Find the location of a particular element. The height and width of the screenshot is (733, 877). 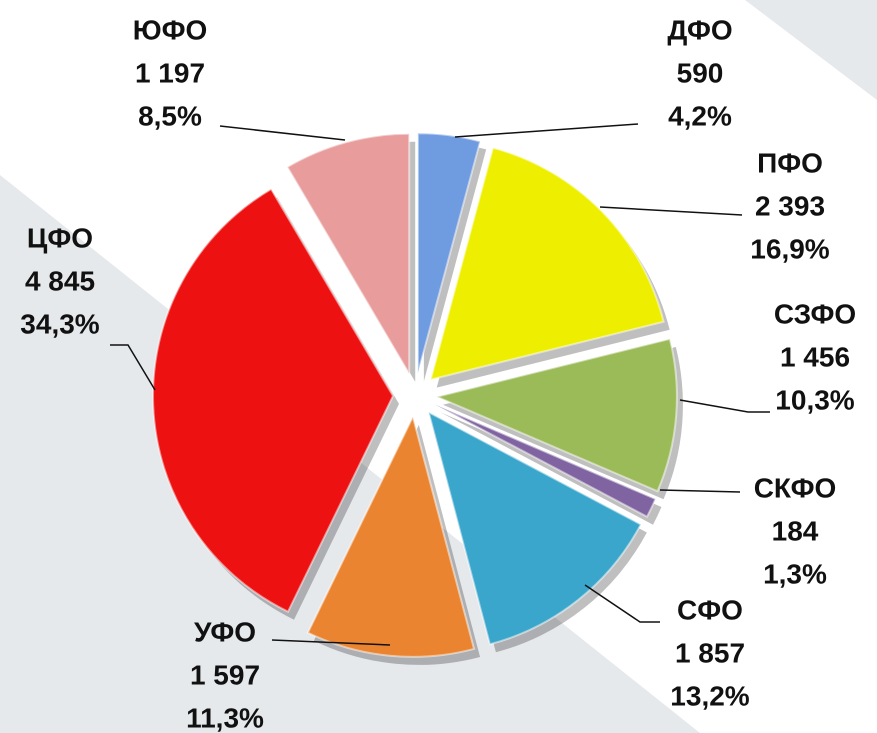

percentage-label: 34,3% is located at coordinates (59, 323).